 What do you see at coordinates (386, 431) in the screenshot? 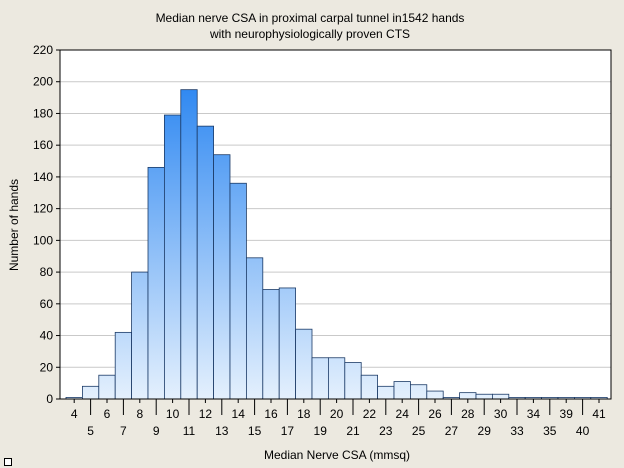
I see `x-tick-label: 23` at bounding box center [386, 431].